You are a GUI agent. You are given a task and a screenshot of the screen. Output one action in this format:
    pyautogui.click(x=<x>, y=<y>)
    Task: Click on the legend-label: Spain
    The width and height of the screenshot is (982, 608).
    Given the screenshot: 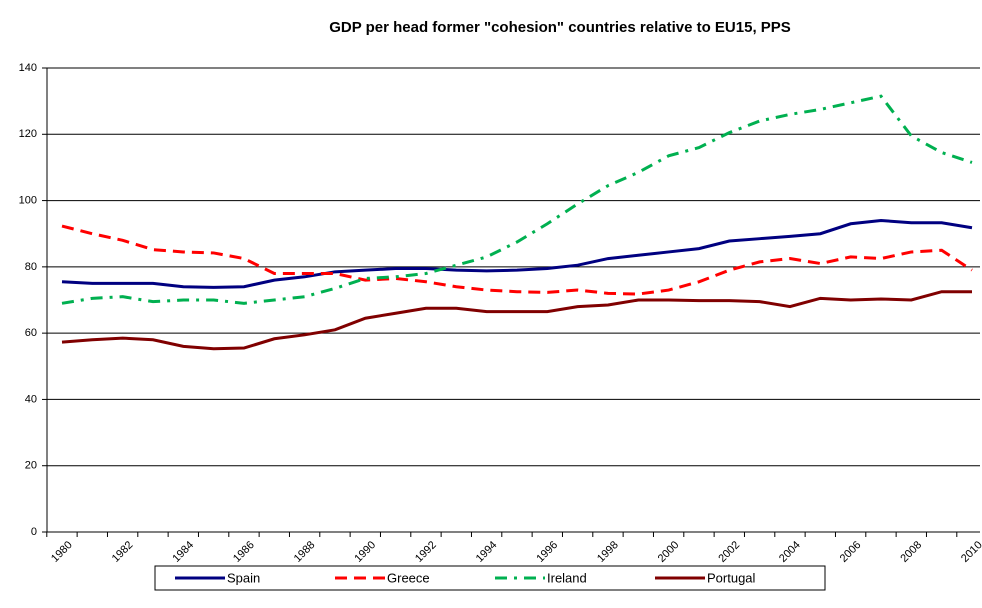 What is the action you would take?
    pyautogui.click(x=243, y=577)
    